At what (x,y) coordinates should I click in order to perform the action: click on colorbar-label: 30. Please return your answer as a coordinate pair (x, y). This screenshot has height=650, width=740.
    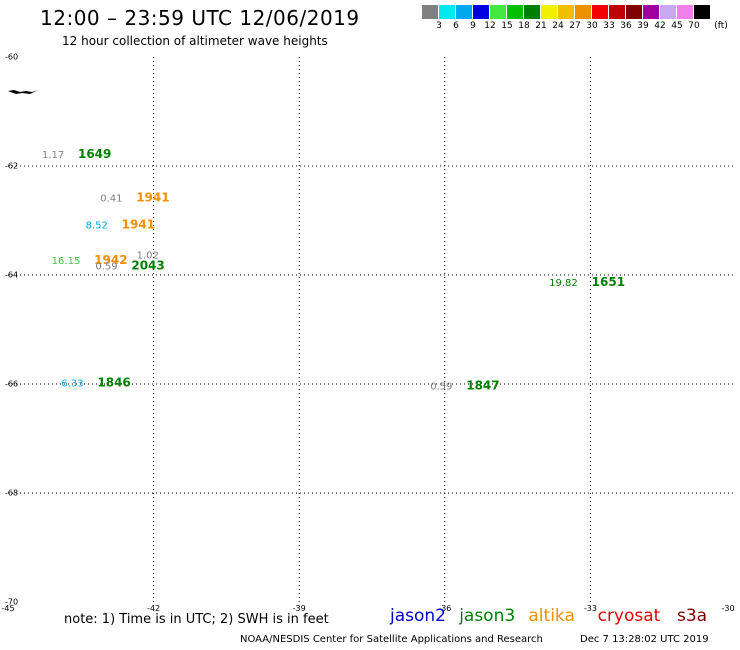
    Looking at the image, I should click on (592, 26).